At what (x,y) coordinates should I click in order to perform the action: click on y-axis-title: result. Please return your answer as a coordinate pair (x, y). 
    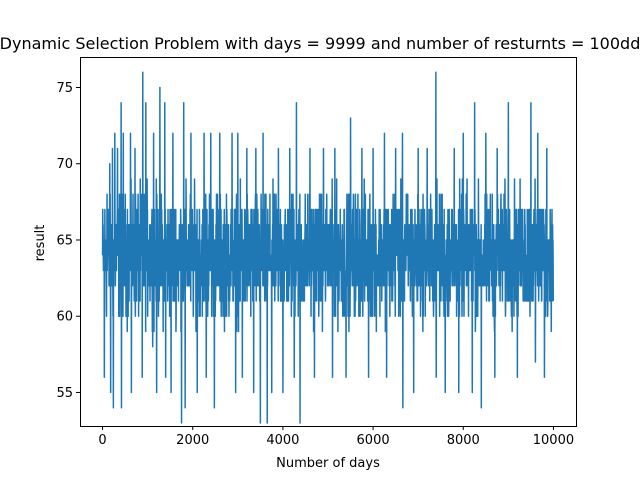
    Looking at the image, I should click on (40, 243).